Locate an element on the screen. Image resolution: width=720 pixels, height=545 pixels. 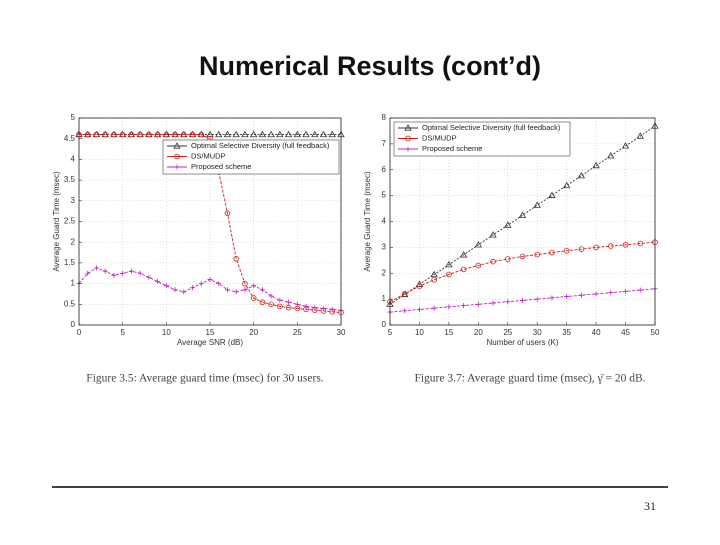
y-tick-label: 3.5 is located at coordinates (70, 179).